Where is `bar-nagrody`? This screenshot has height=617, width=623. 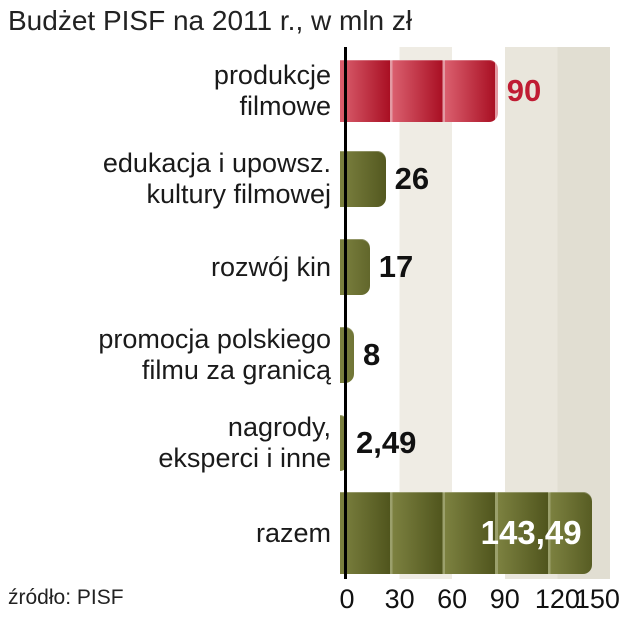
bar-nagrody is located at coordinates (343, 443).